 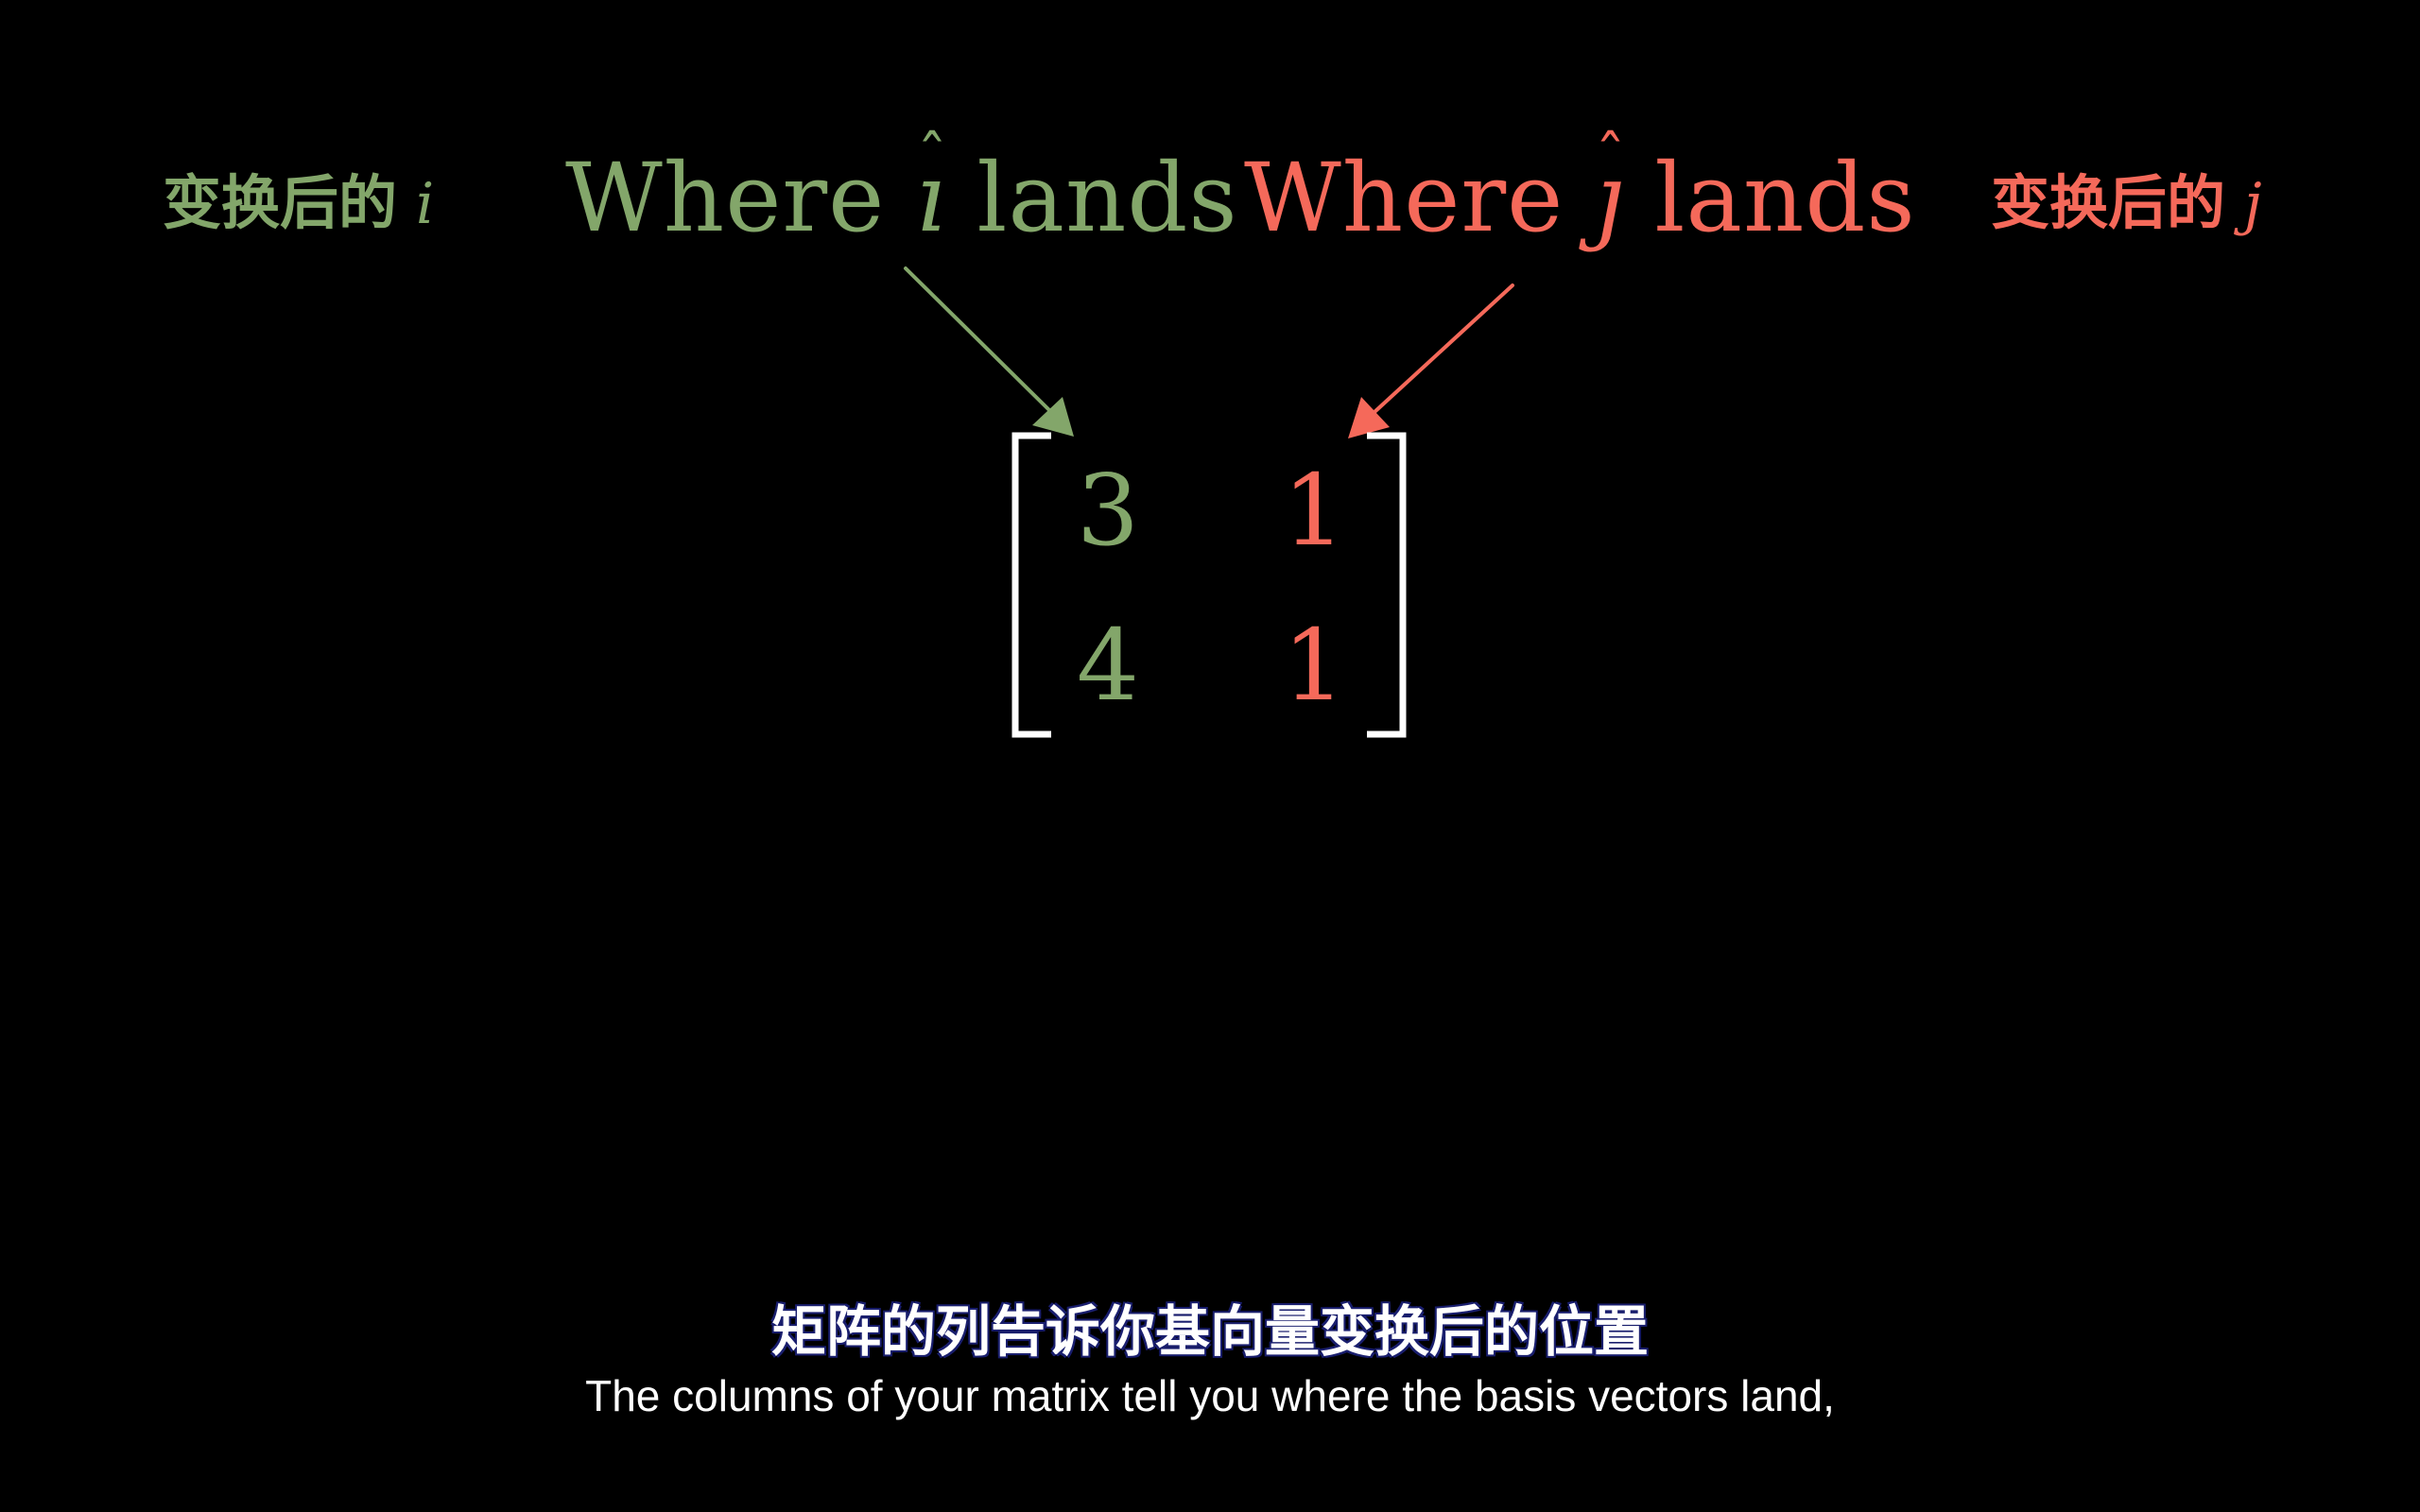 I want to click on matrix-right-bracket, so click(x=1387, y=585).